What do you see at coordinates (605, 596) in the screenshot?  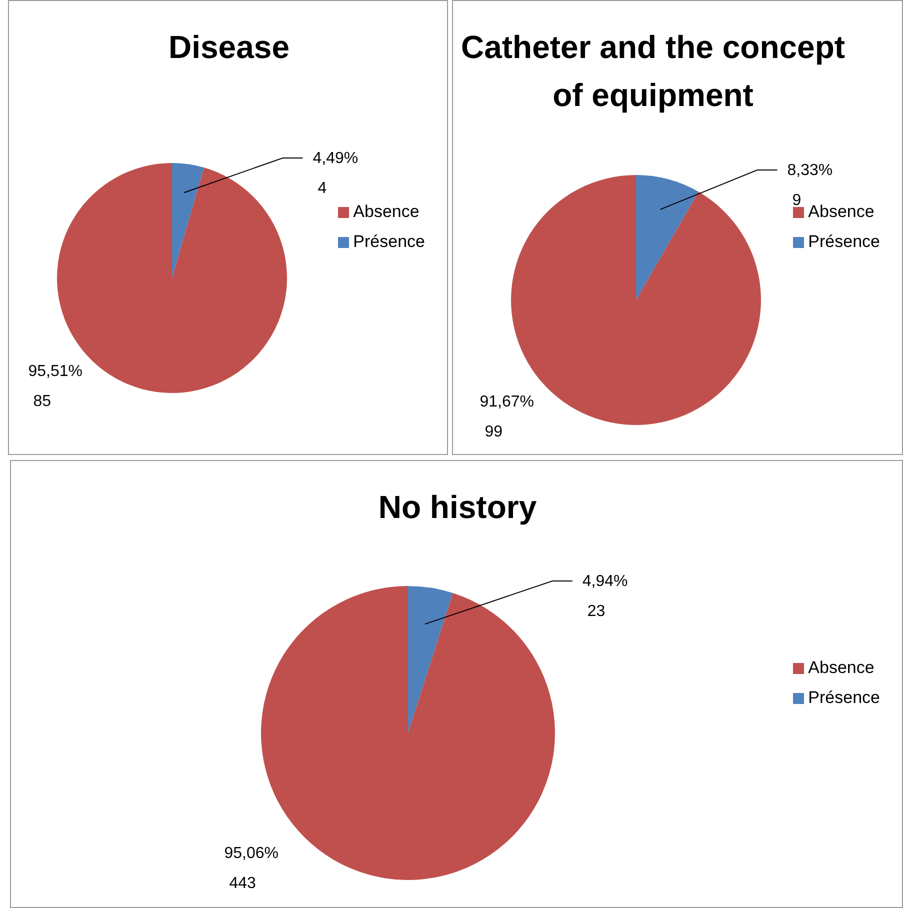 I see `data-label: 4,94% 23` at bounding box center [605, 596].